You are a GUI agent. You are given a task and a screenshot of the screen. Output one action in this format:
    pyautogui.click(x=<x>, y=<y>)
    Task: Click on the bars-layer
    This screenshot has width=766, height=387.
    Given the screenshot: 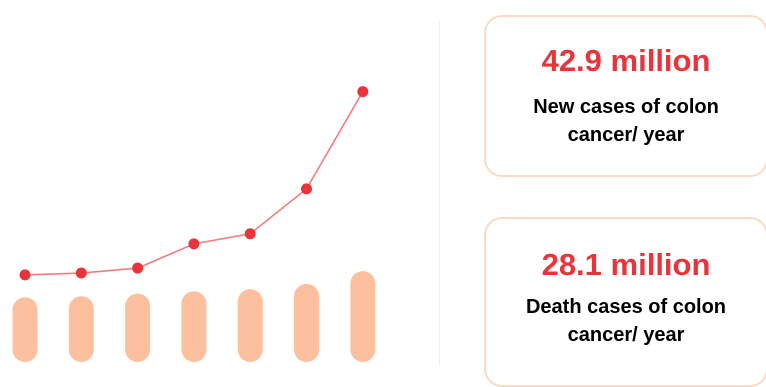 What is the action you would take?
    pyautogui.click(x=194, y=316)
    